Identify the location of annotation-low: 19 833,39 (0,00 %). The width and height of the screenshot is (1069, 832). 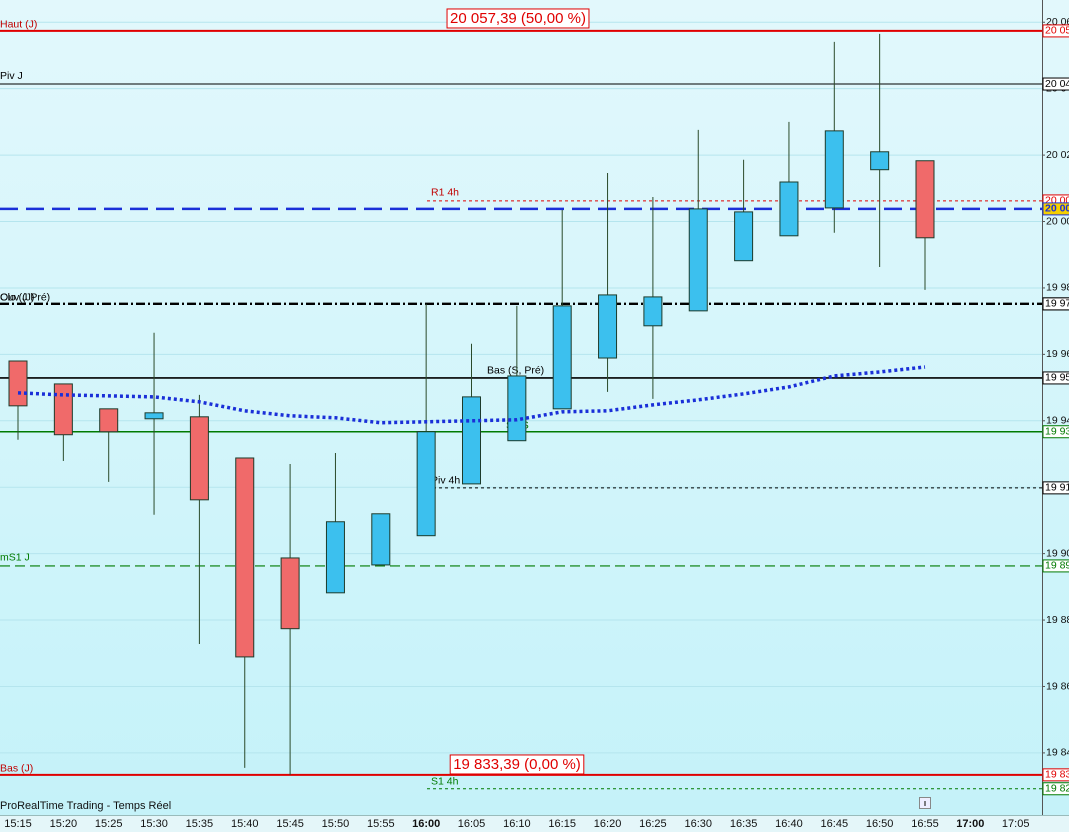
(517, 764).